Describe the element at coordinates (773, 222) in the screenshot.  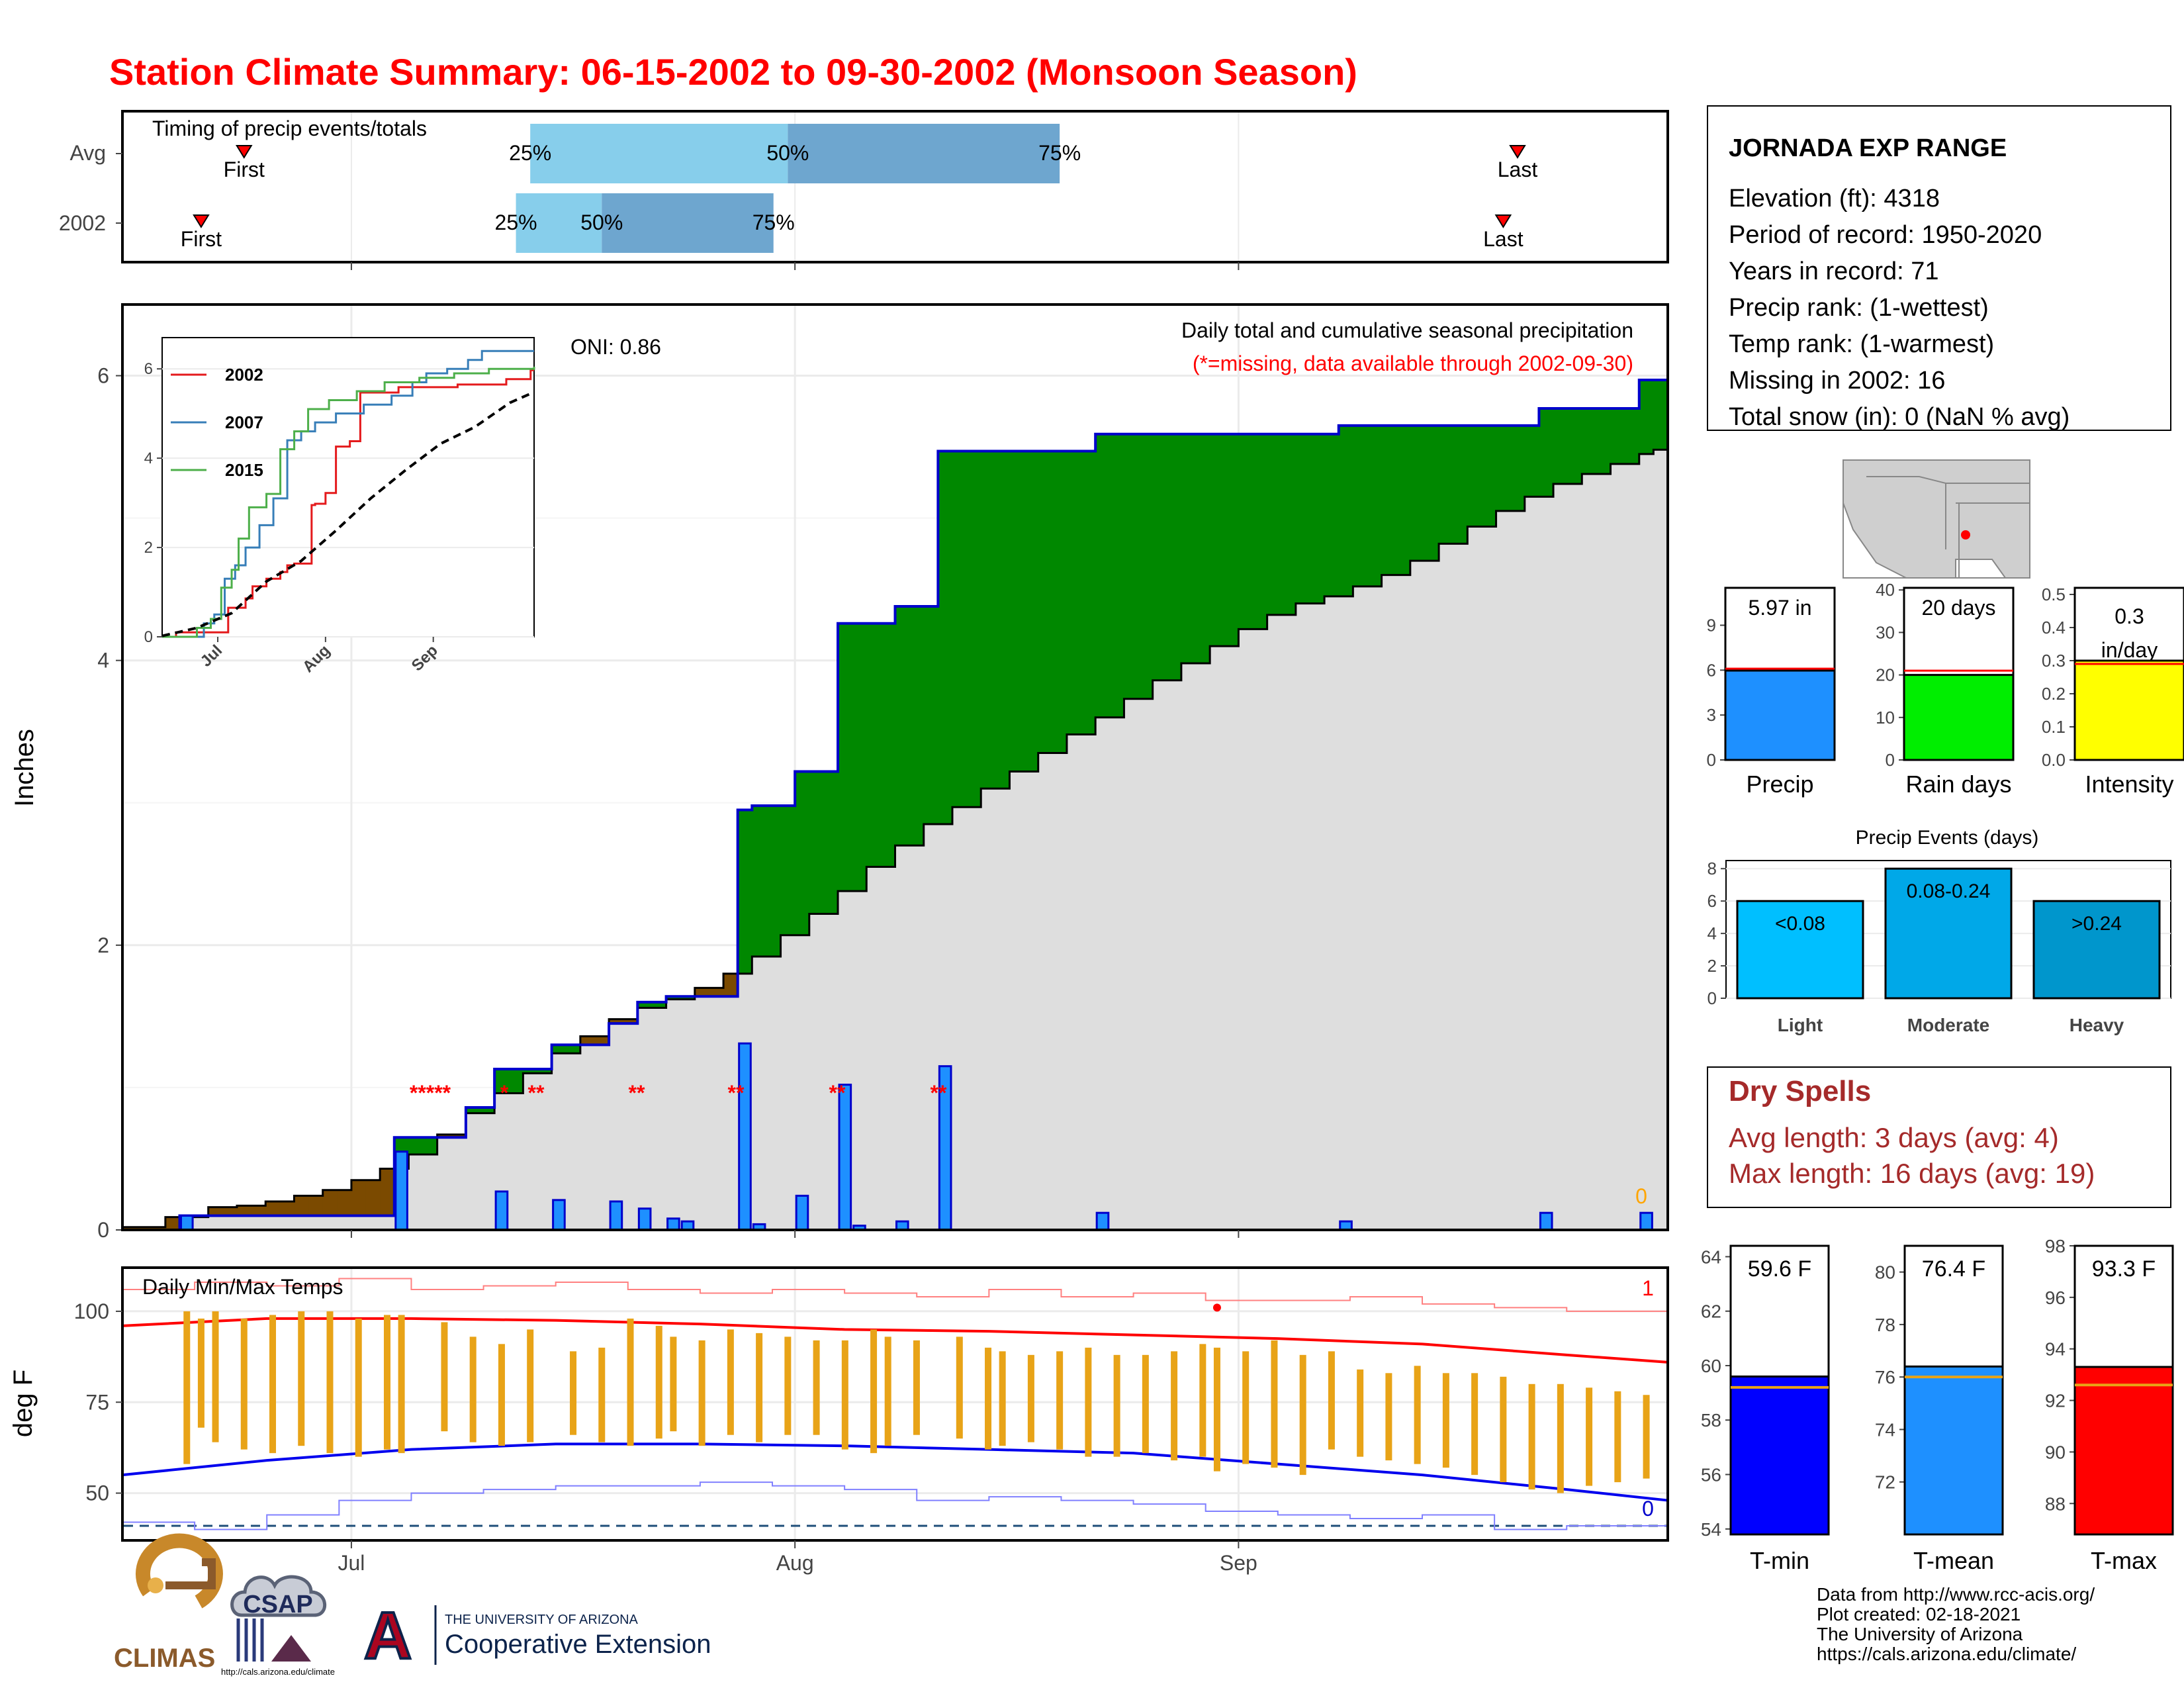
I see `timing-p75-label-2002: 75%` at that location.